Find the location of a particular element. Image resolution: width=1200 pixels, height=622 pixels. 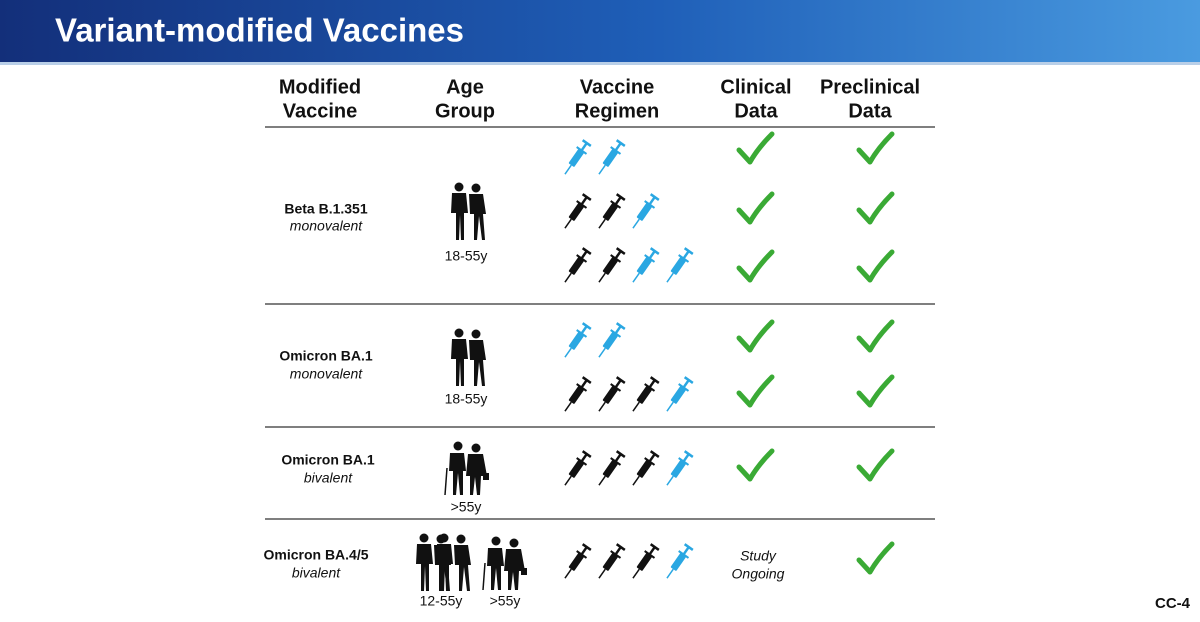

column-header: Group is located at coordinates (465, 111).